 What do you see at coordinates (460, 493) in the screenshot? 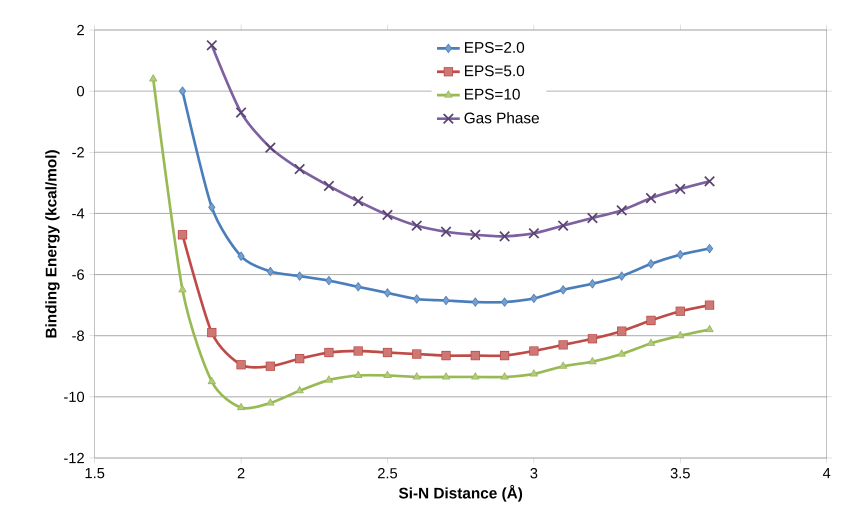
I see `x-axis-title: Si-N Distance (Å)` at bounding box center [460, 493].